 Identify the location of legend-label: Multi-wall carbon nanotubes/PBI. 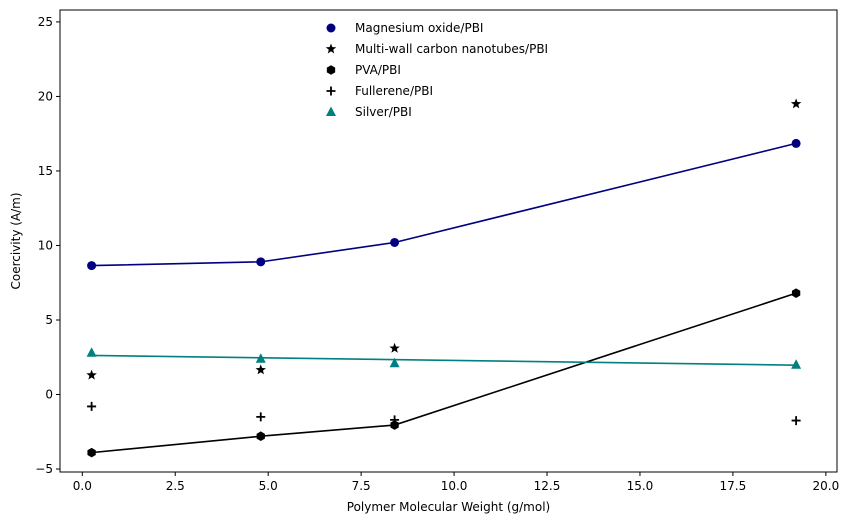
(451, 49).